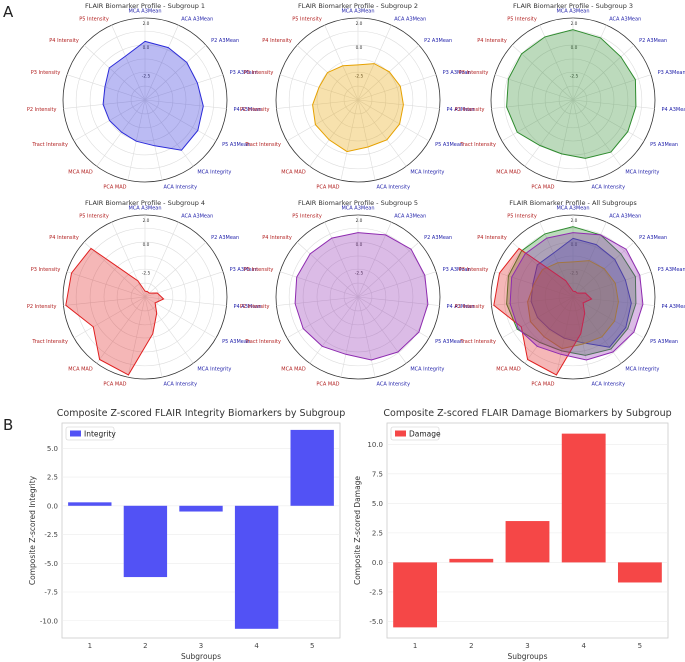 This screenshot has height=662, width=685. What do you see at coordinates (90, 646) in the screenshot?
I see `x-tick-label: 1` at bounding box center [90, 646].